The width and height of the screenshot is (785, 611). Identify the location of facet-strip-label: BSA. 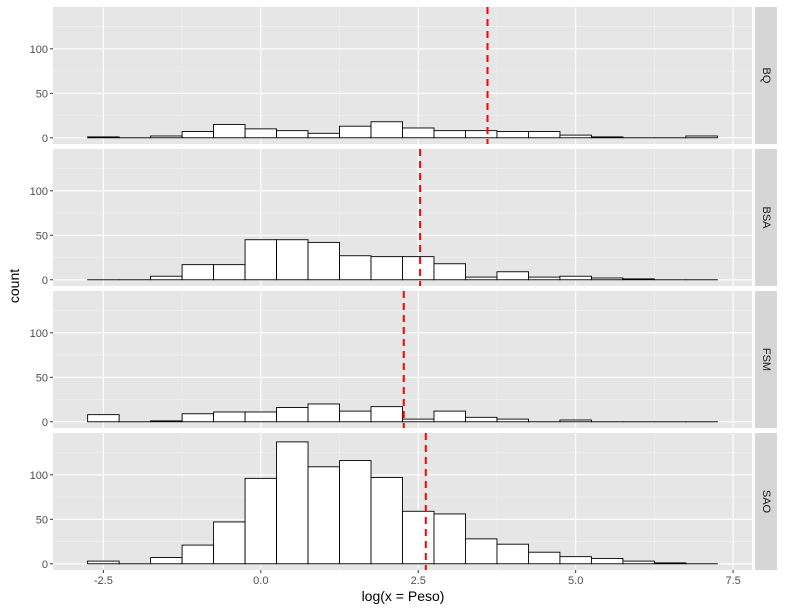
(766, 217).